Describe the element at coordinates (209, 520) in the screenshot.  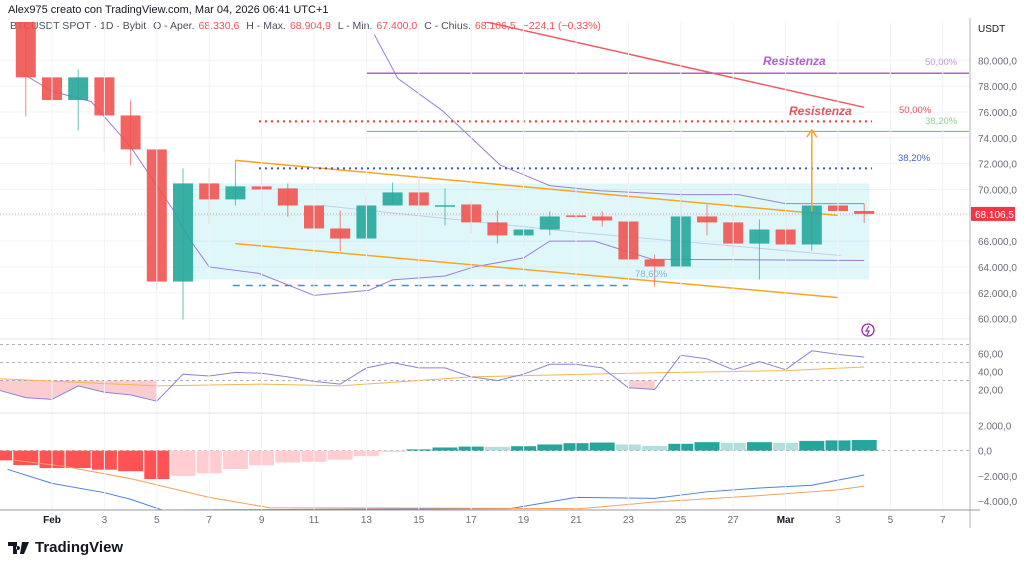
I see `x-tick-label: 7` at that location.